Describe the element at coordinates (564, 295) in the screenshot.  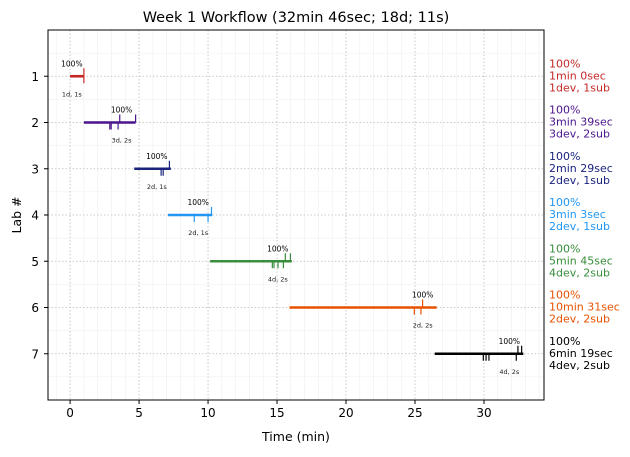
I see `lab-6-side-label: 100%` at that location.